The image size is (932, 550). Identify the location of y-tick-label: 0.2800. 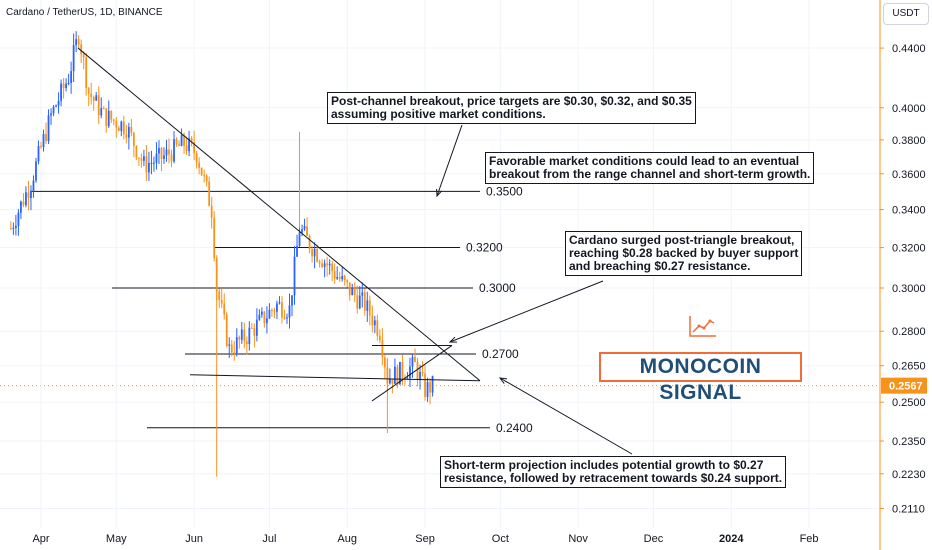
(909, 332).